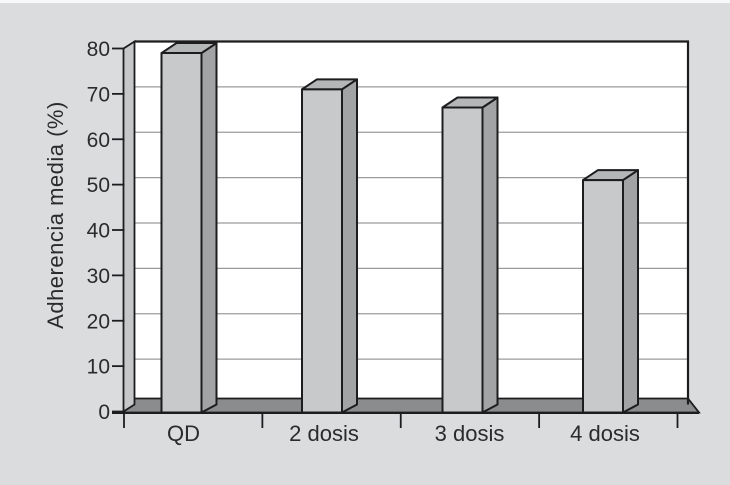  What do you see at coordinates (98, 140) in the screenshot?
I see `y-tick-label: 60` at bounding box center [98, 140].